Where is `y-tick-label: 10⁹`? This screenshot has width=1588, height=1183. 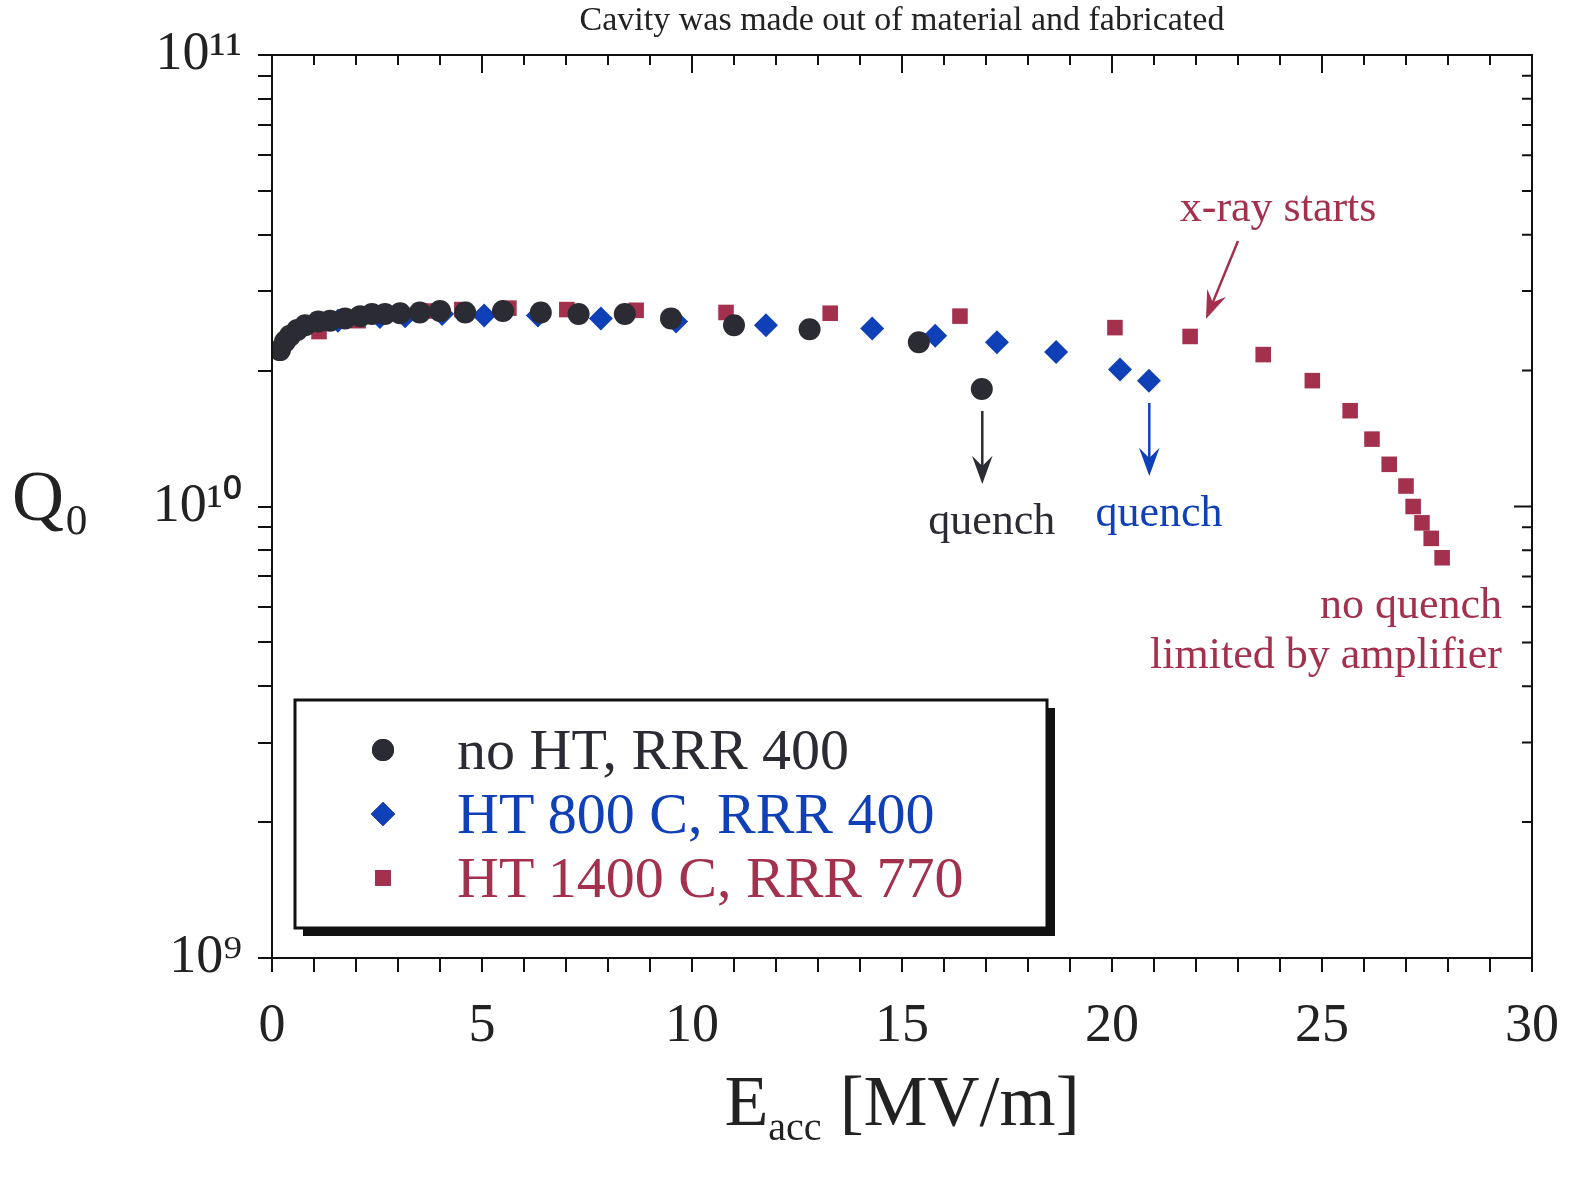 y-tick-label: 10⁹ is located at coordinates (205, 954).